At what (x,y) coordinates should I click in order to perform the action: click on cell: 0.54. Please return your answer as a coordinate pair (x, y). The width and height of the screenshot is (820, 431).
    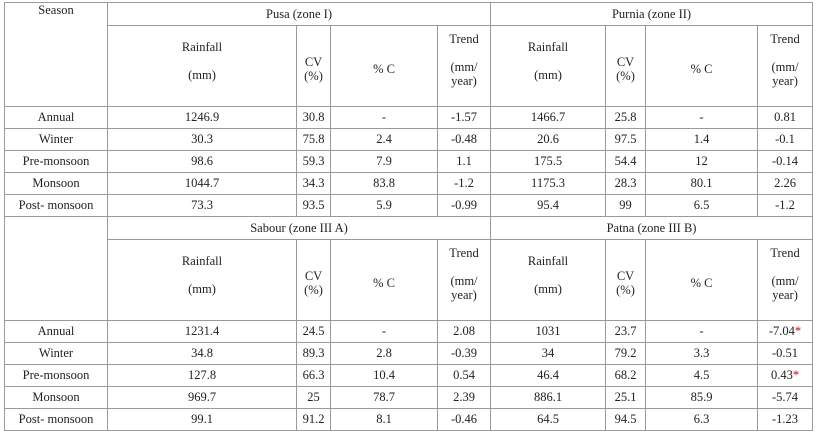
    Looking at the image, I should click on (464, 375).